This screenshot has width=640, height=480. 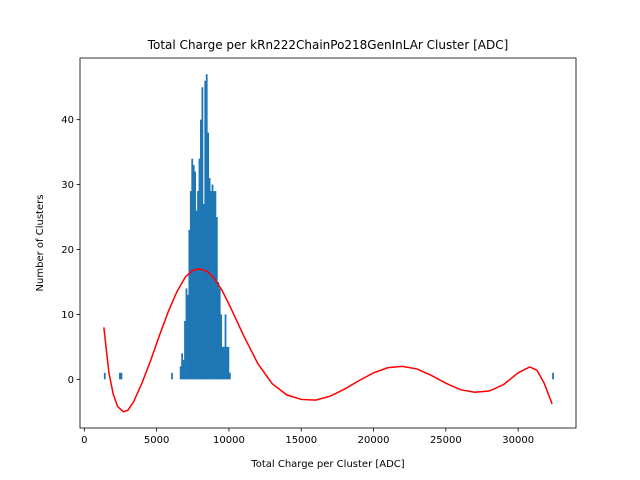 What do you see at coordinates (301, 440) in the screenshot?
I see `x-tick-label: 15000` at bounding box center [301, 440].